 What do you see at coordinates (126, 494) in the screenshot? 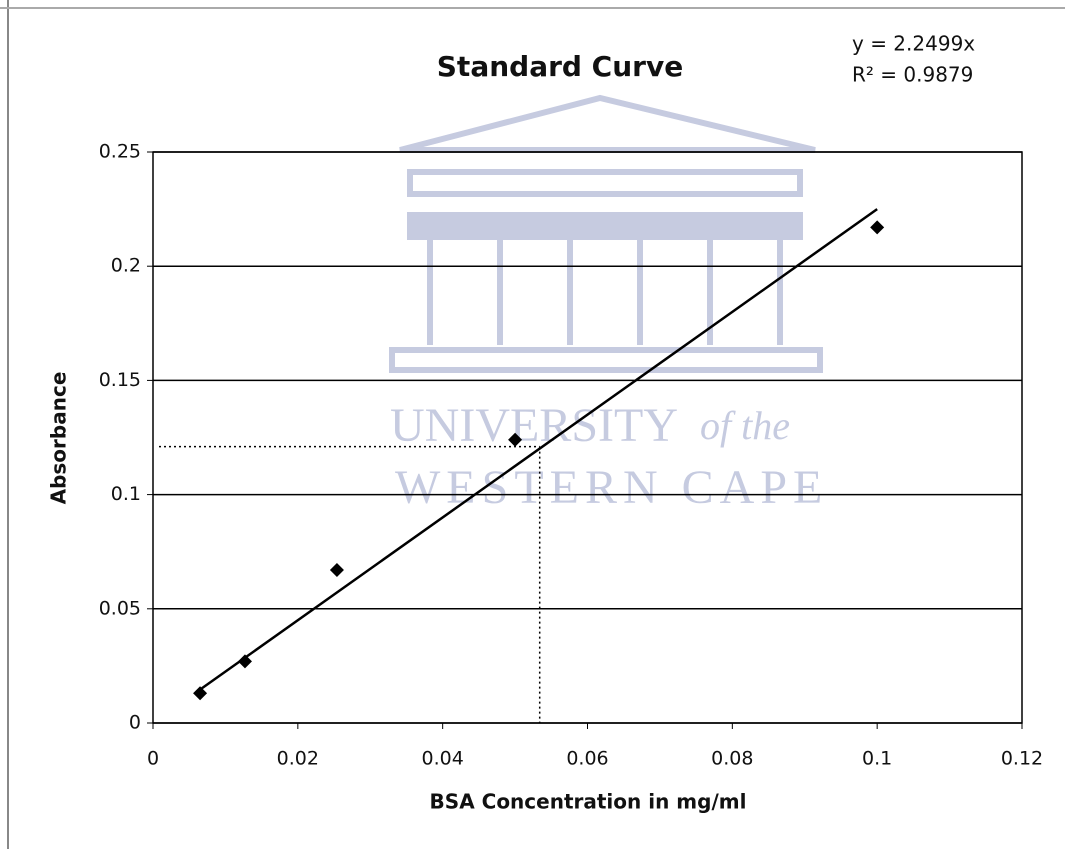
I see `y-tick-label: 0.1` at bounding box center [126, 494].